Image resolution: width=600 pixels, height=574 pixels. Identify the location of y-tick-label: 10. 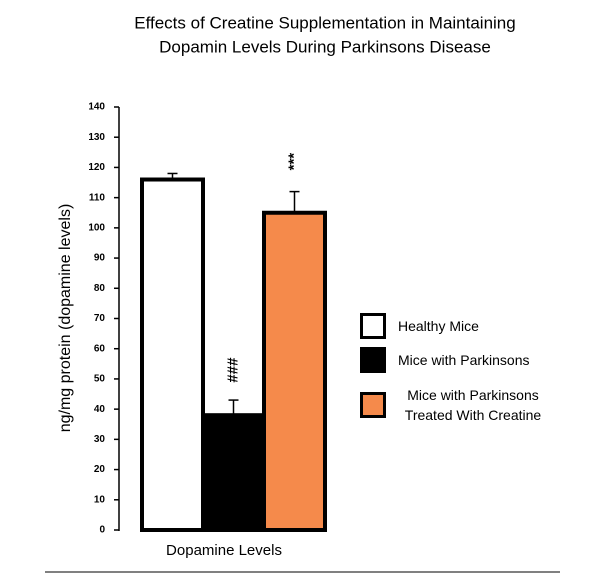
(100, 499).